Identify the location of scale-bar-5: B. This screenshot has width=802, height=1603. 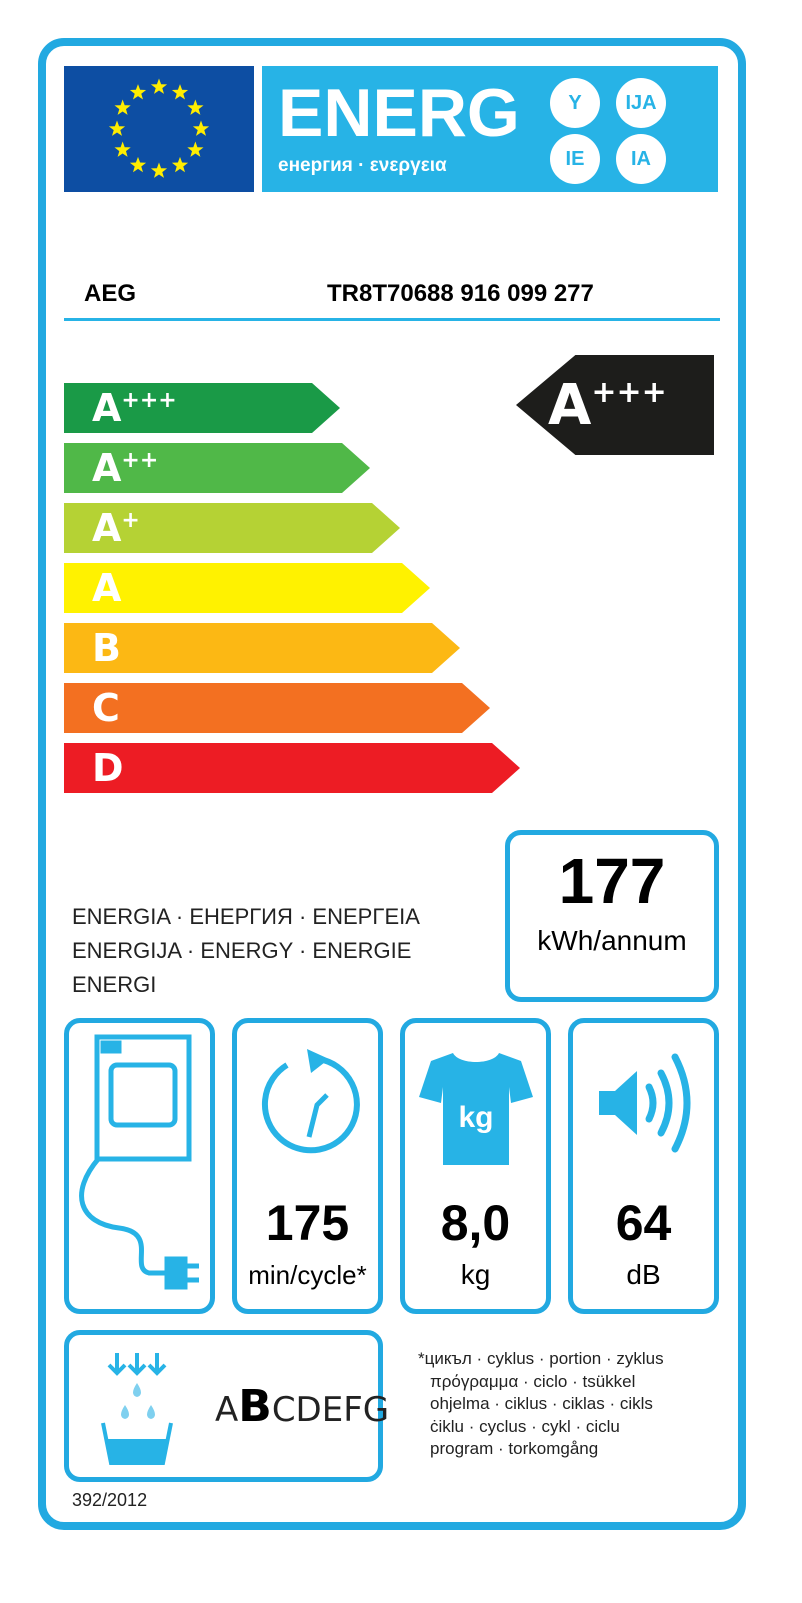
(262, 648).